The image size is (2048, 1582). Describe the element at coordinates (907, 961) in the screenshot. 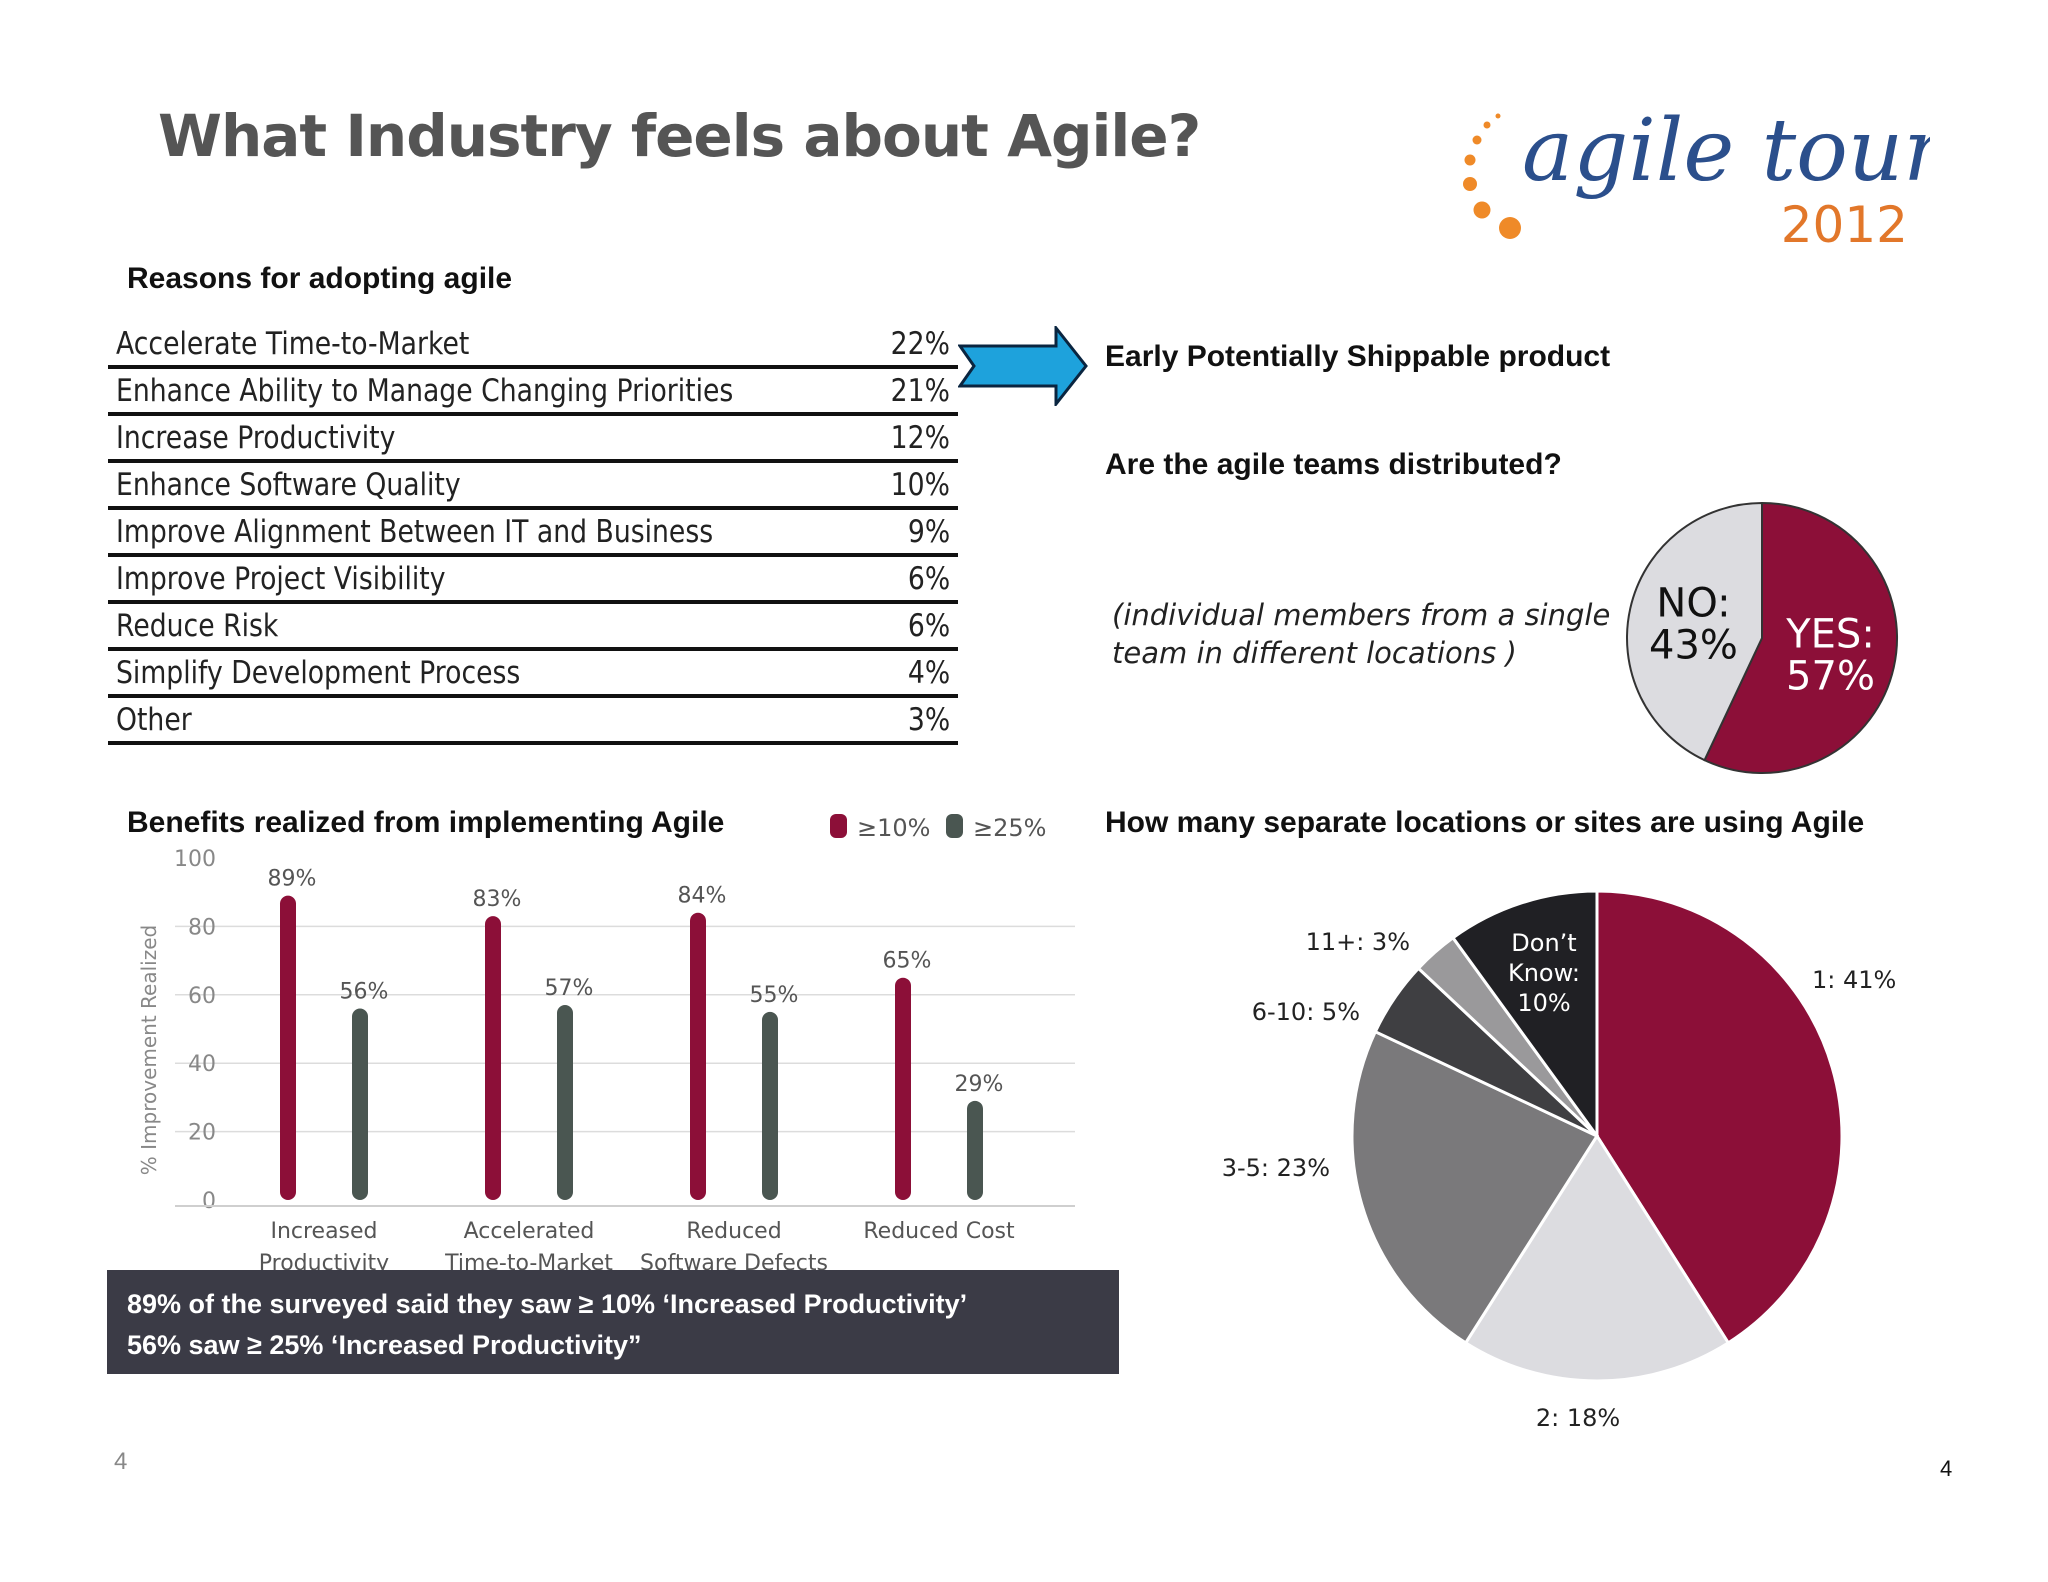

I see `bar-value-label: 65%` at that location.